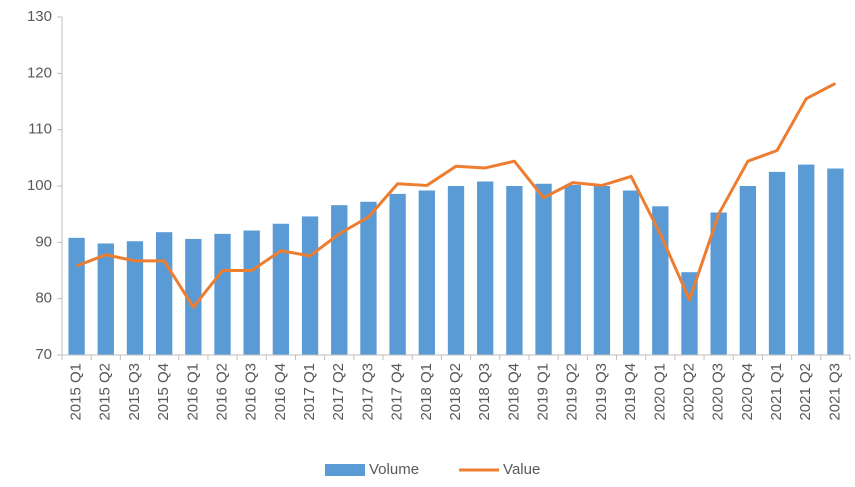 The height and width of the screenshot is (487, 855). What do you see at coordinates (521, 469) in the screenshot?
I see `legend-label: Value` at bounding box center [521, 469].